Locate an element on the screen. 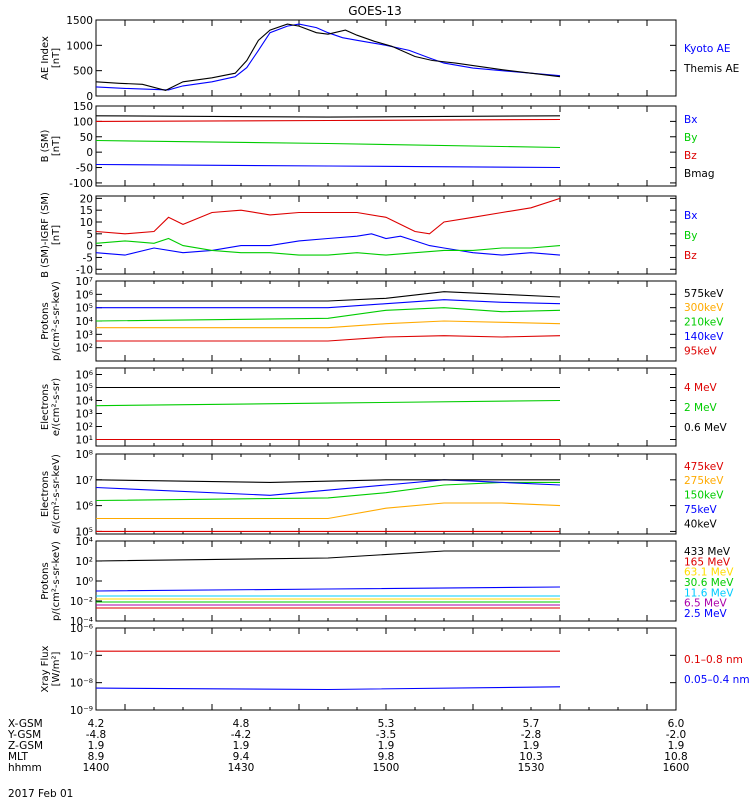 This screenshot has width=750, height=800. ephemeris-value: 1400 is located at coordinates (96, 768).